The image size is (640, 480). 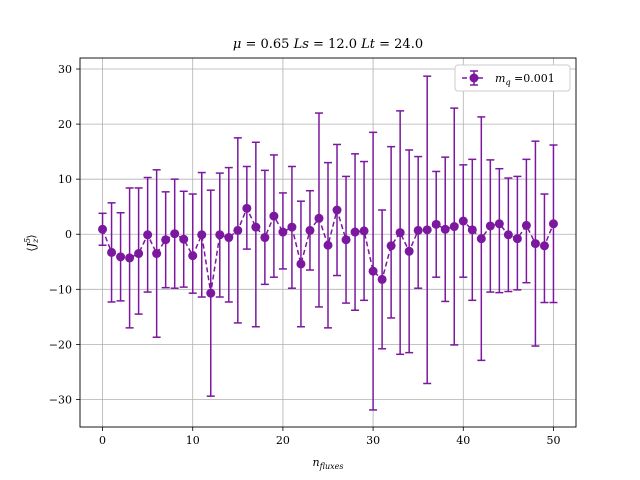 I want to click on x-tick-label: 10, so click(x=193, y=440).